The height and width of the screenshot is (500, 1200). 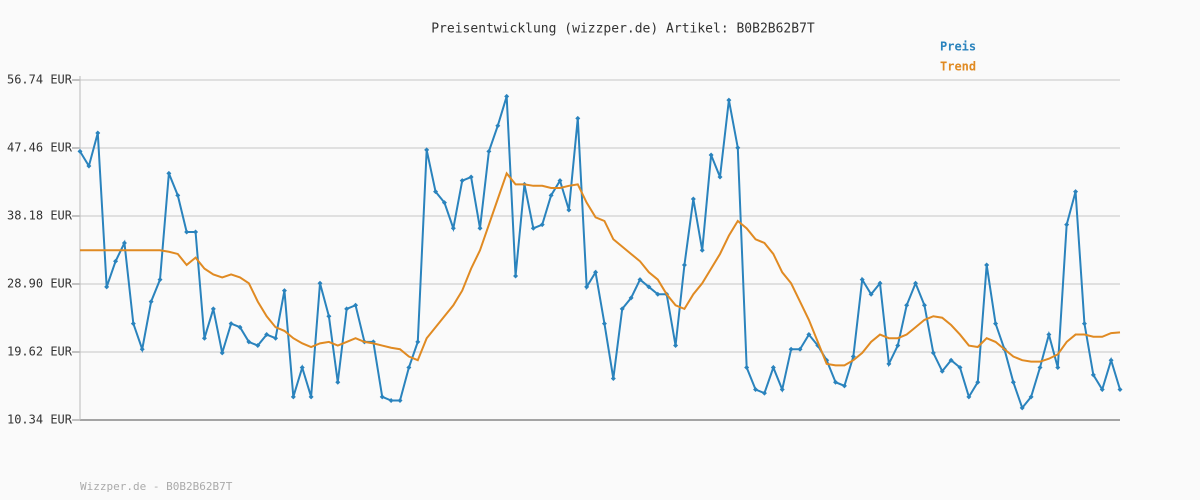 I want to click on y-tick-label: 28.90 EUR, so click(x=40, y=284).